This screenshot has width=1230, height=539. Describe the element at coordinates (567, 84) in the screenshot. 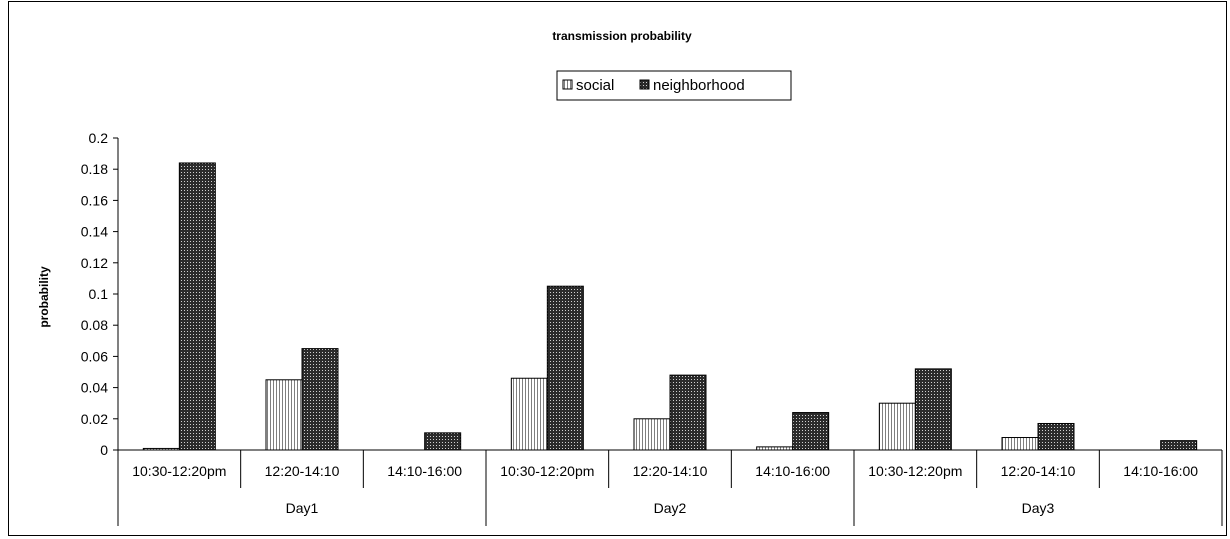

I see `legend-swatch-social` at that location.